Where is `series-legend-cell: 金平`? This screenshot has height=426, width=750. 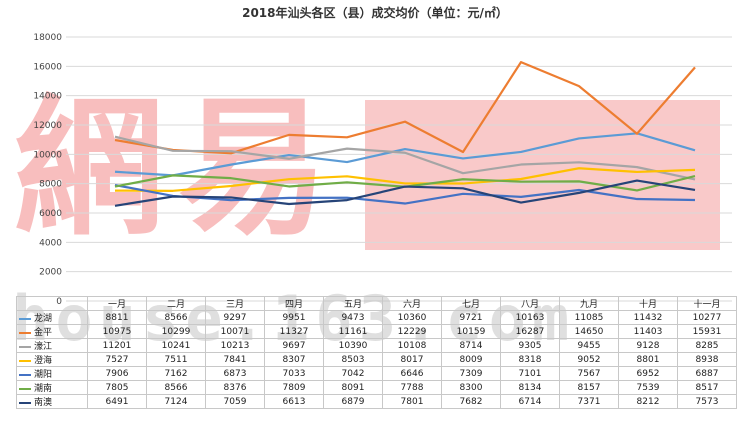
series-legend-cell: 金平 is located at coordinates (52, 331).